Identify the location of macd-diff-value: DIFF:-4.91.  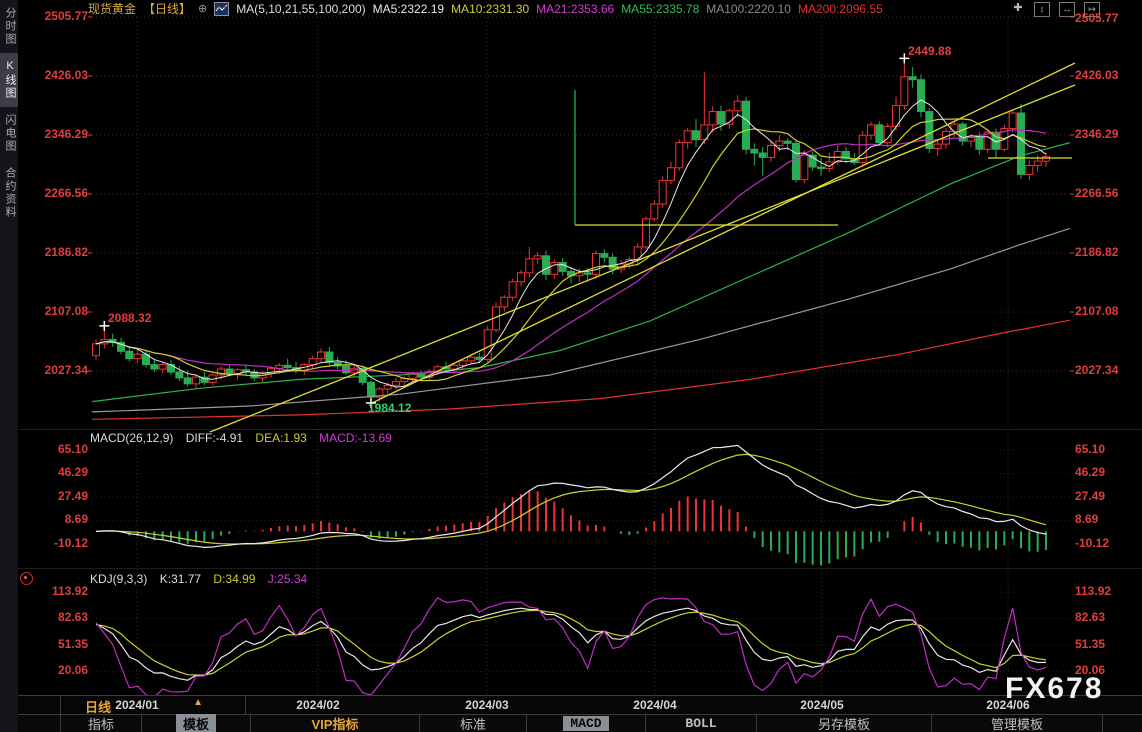
(214, 438).